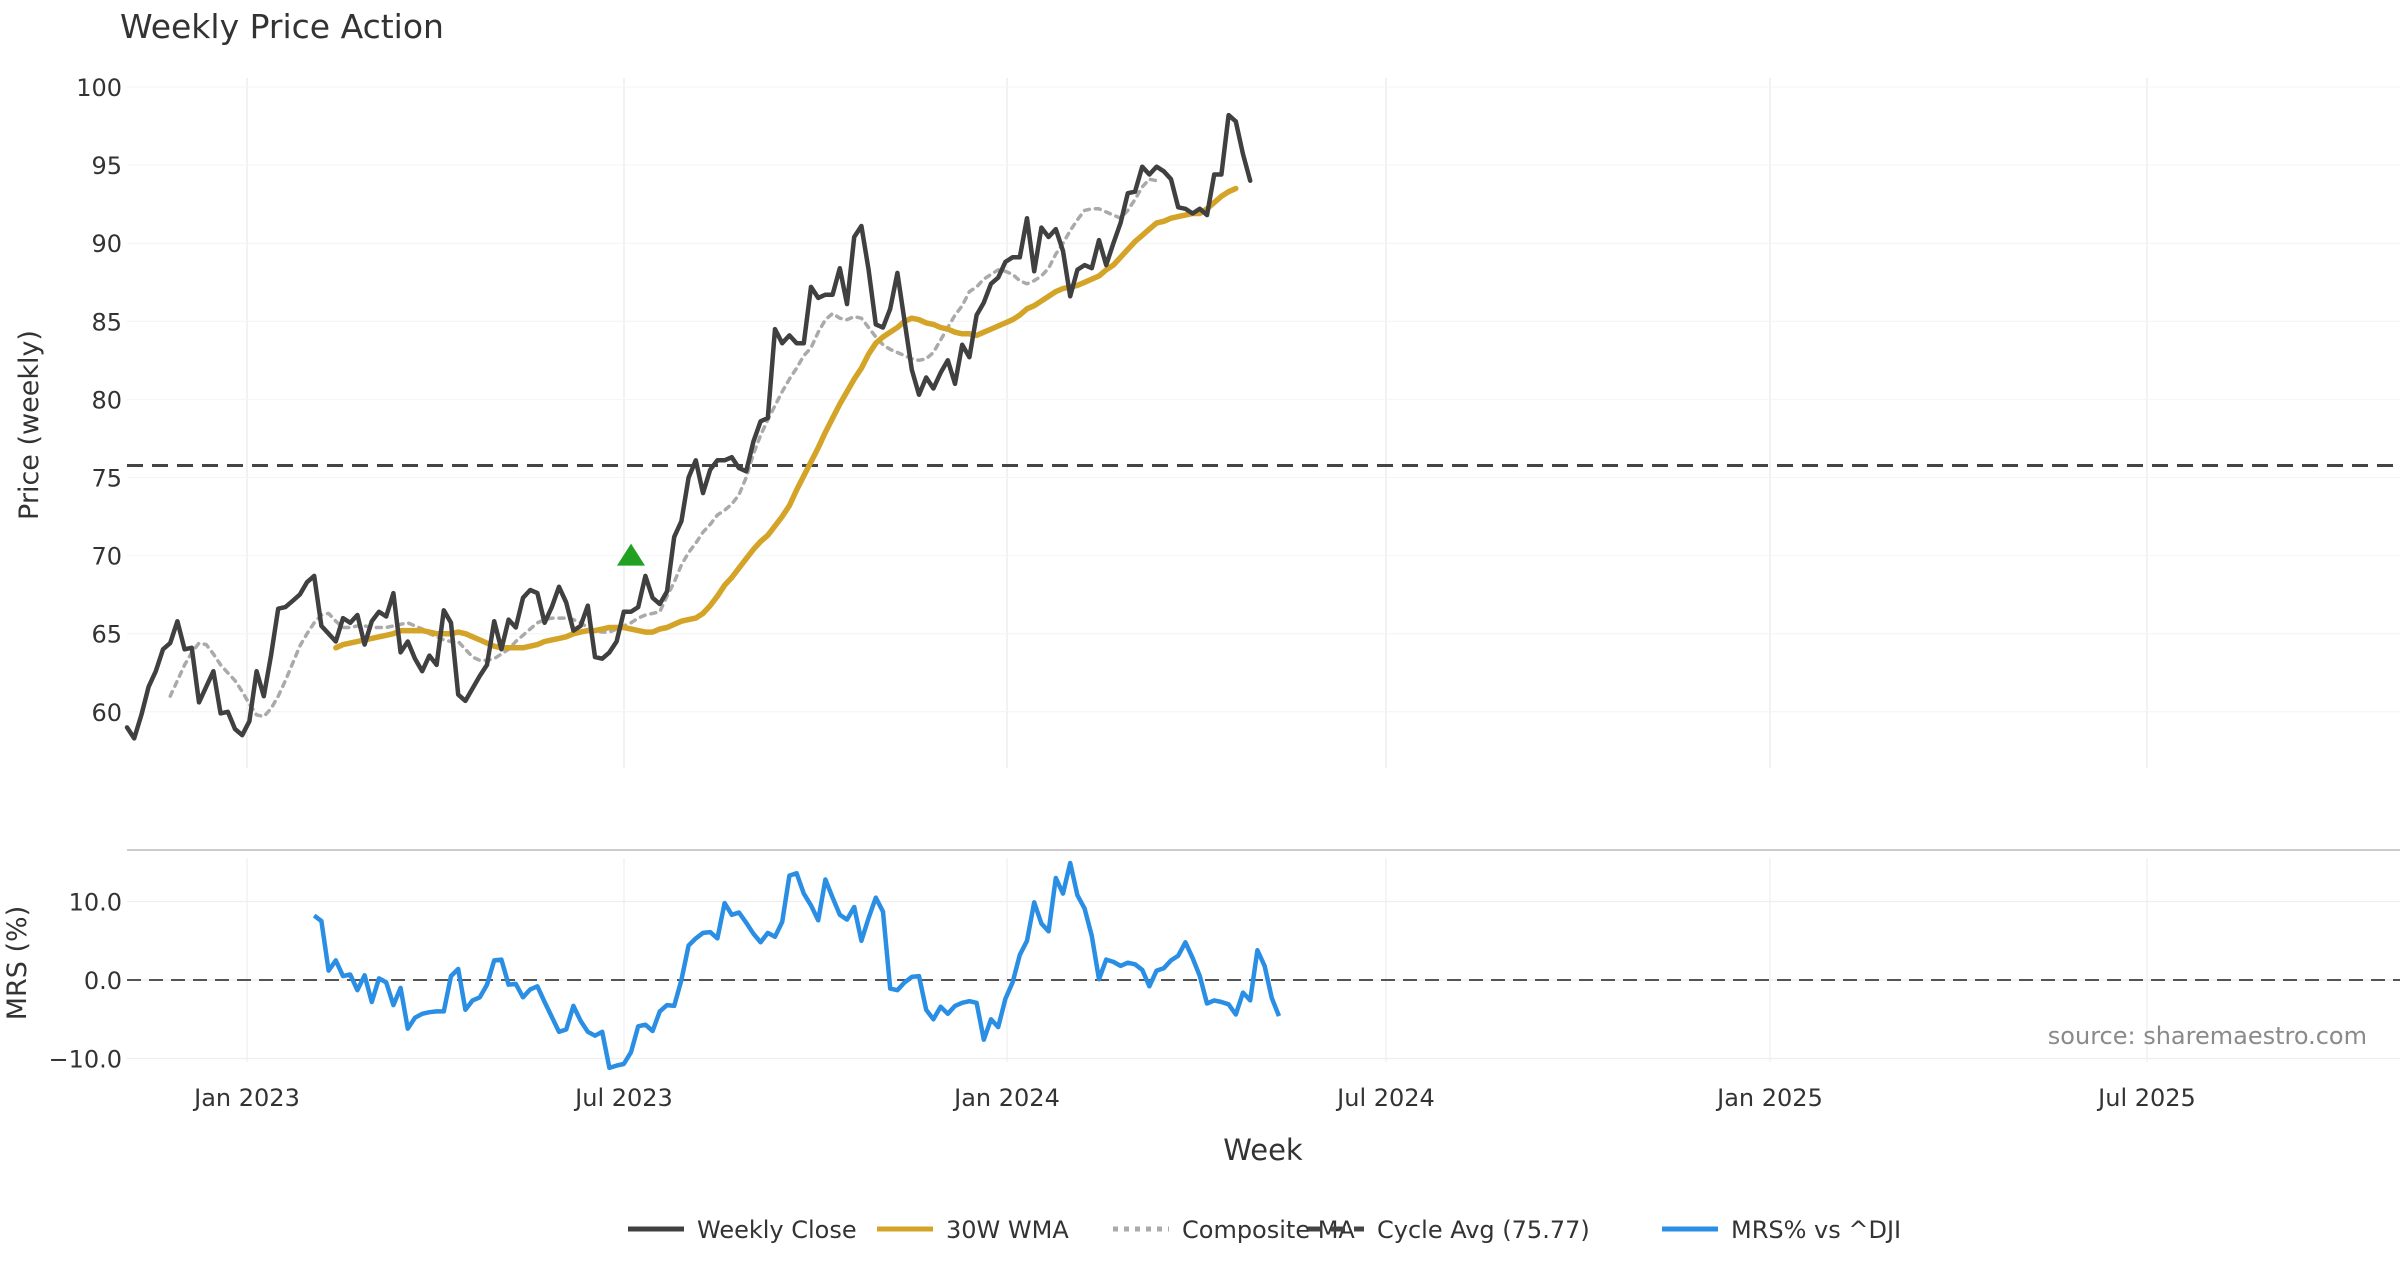 This screenshot has height=1264, width=2400. I want to click on legend-label: 30W WMA, so click(1007, 1230).